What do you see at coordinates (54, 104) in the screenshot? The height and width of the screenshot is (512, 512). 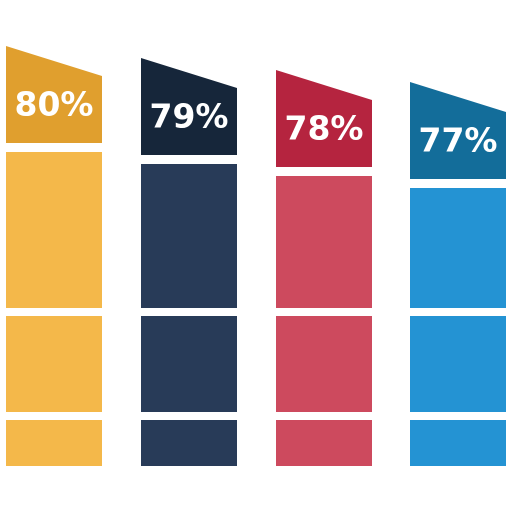 I see `value-label: 80%` at bounding box center [54, 104].